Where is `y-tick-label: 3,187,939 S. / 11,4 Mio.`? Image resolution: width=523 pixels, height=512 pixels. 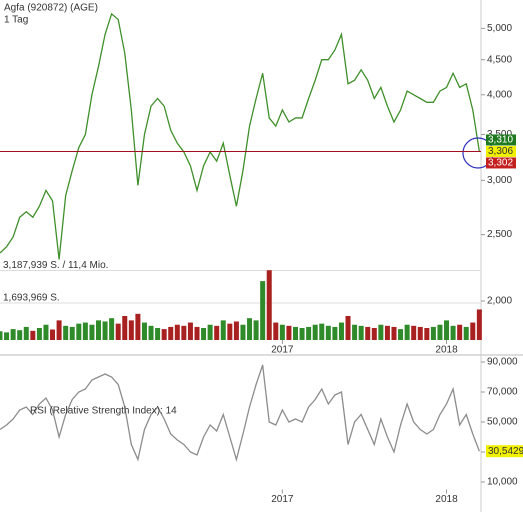 y-tick-label: 3,187,939 S. / 11,4 Mio. is located at coordinates (55, 265).